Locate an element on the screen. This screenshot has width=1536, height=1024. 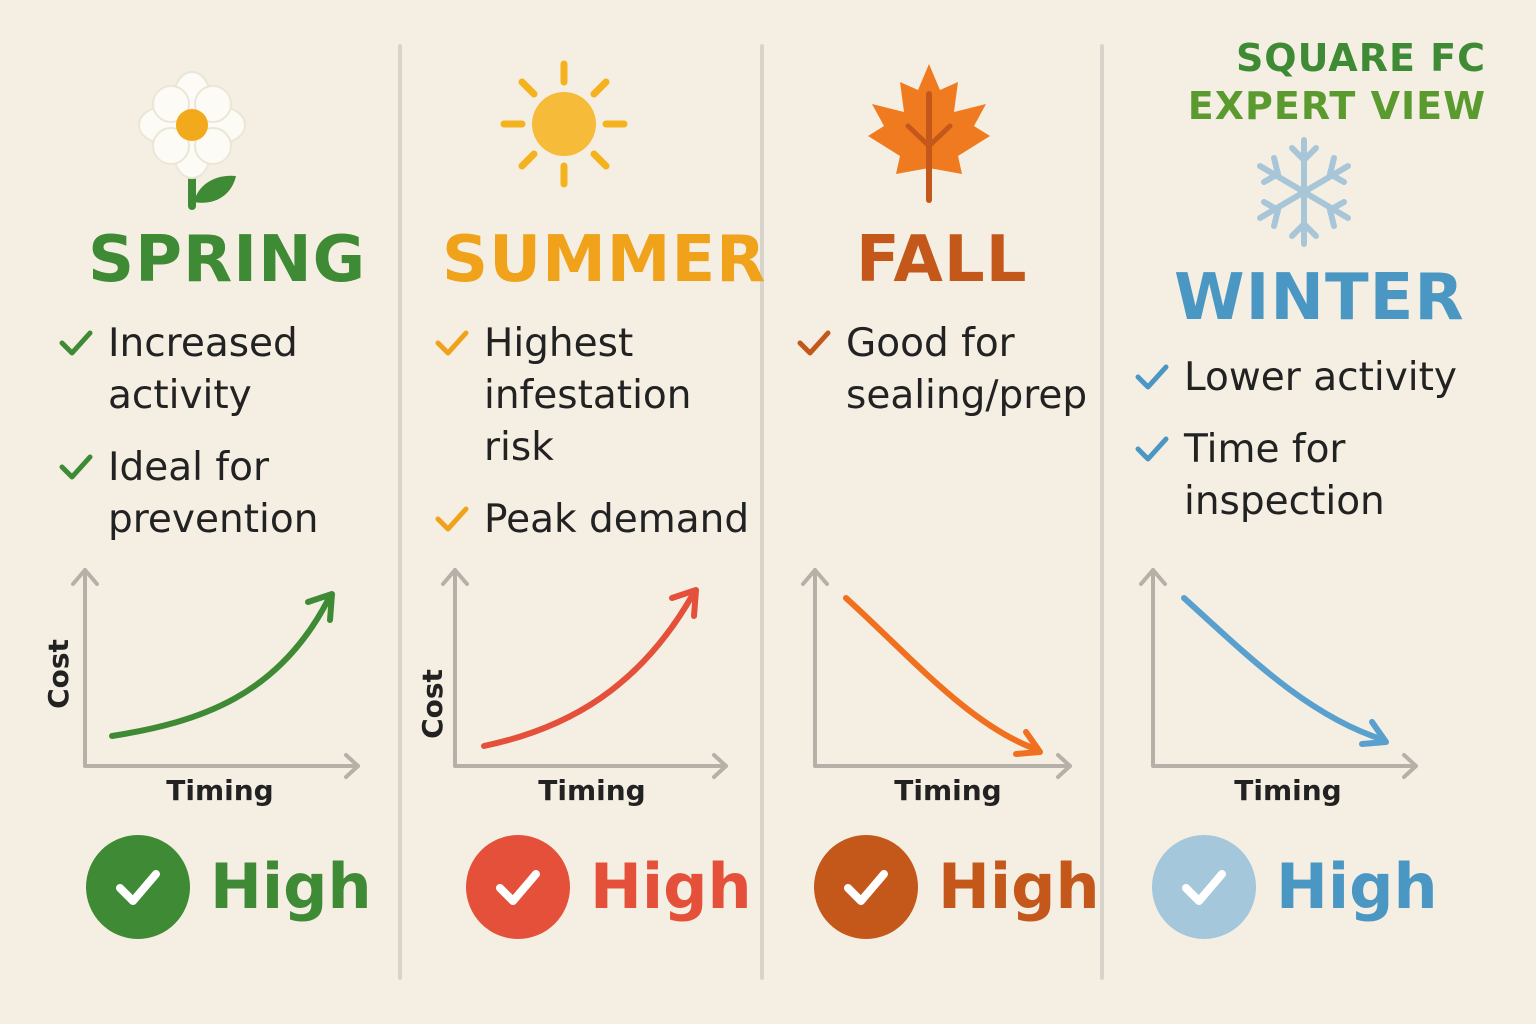
bullet-list: Good for sealing/prep is located at coordinates (954, 380).